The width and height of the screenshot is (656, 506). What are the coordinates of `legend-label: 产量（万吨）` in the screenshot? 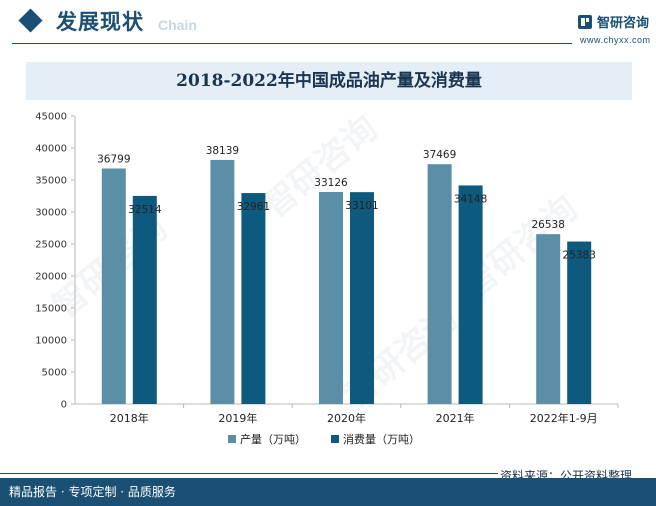 It's located at (273, 439).